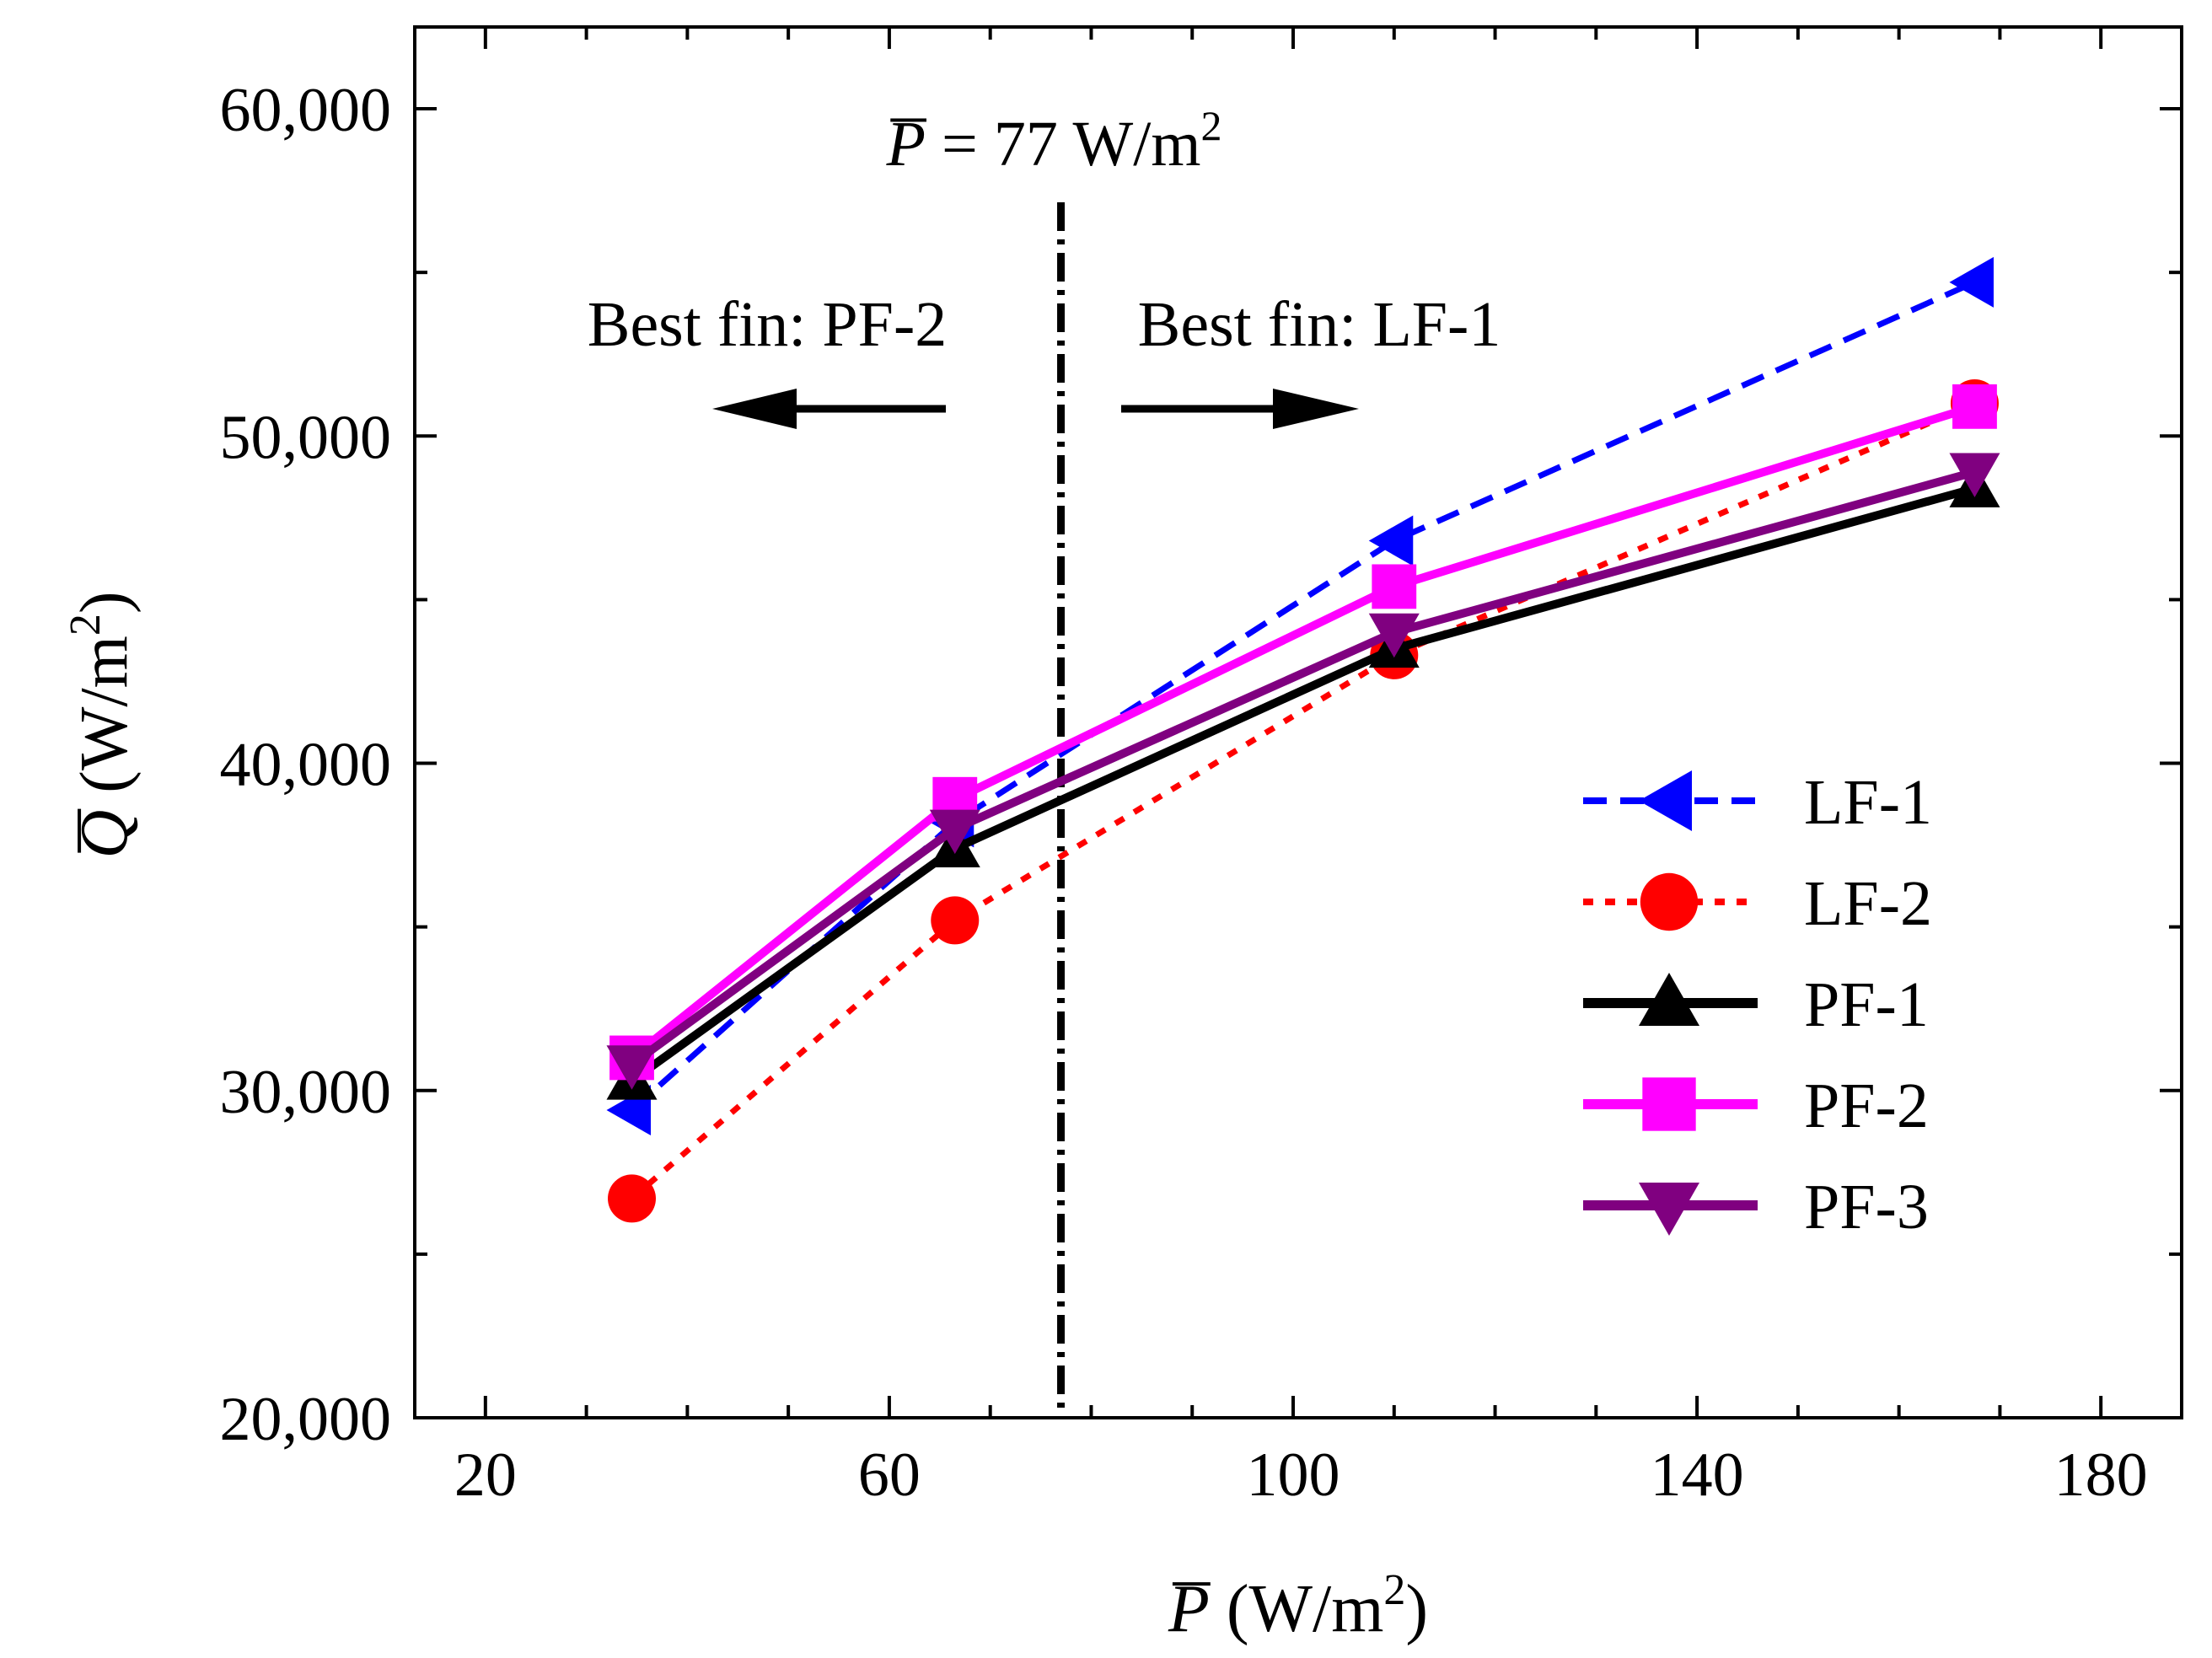  What do you see at coordinates (306, 437) in the screenshot?
I see `y-tick-label: 50,000` at bounding box center [306, 437].